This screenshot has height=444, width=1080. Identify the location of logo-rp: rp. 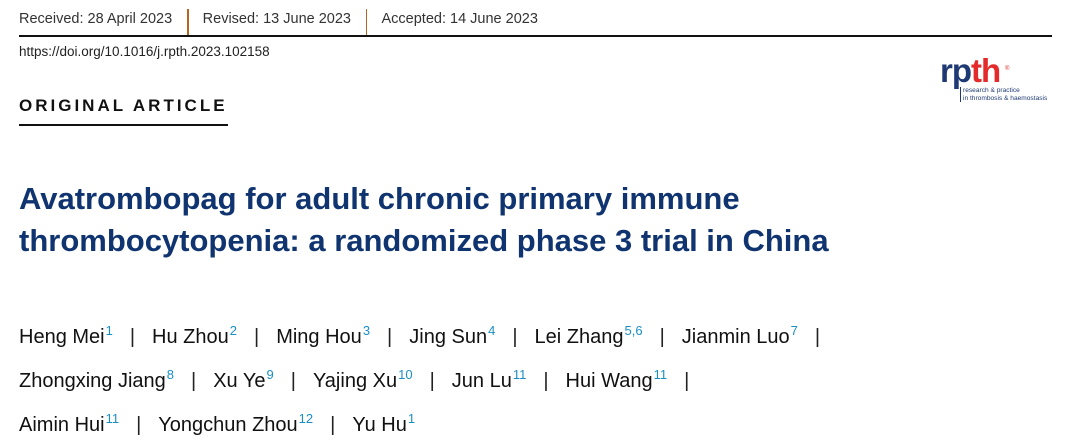
(956, 70).